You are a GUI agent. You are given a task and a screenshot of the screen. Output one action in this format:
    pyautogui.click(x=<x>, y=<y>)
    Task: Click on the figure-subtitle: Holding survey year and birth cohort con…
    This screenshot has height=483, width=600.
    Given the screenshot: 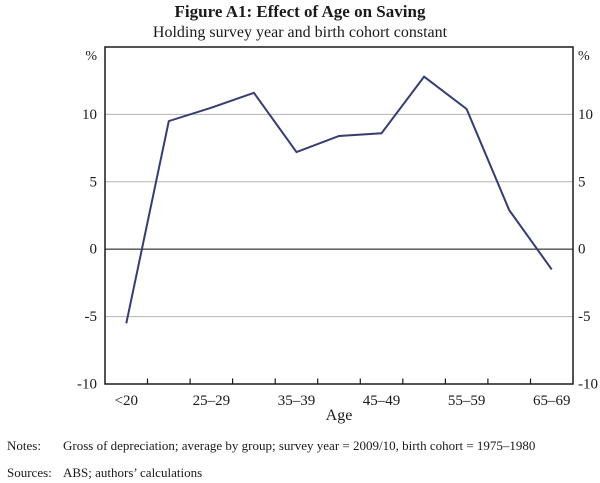 What is the action you would take?
    pyautogui.click(x=300, y=32)
    